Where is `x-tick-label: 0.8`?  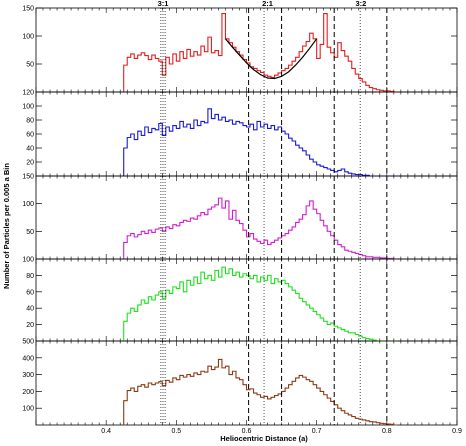 x-tick-label: 0.8 is located at coordinates (387, 431).